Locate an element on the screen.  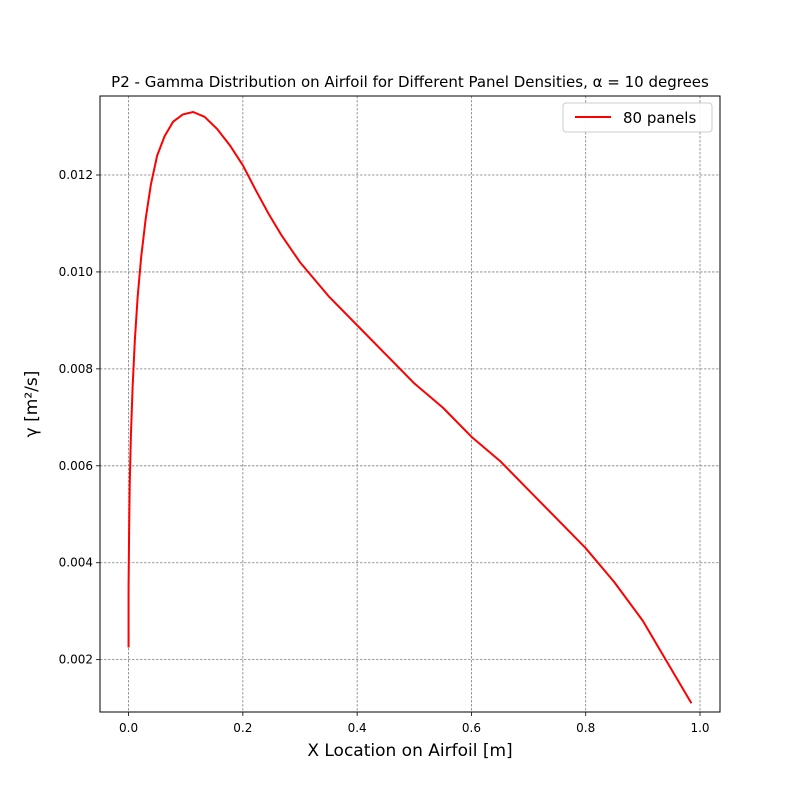
x-axis: 0.0 0.2 0.4 0.6 0.8 1.0 is located at coordinates (414, 723).